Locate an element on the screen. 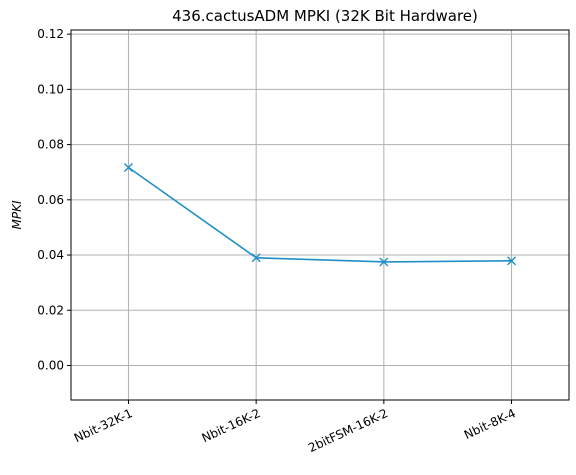 This screenshot has height=475, width=576. y-tick-label: 0.10 is located at coordinates (50, 89).